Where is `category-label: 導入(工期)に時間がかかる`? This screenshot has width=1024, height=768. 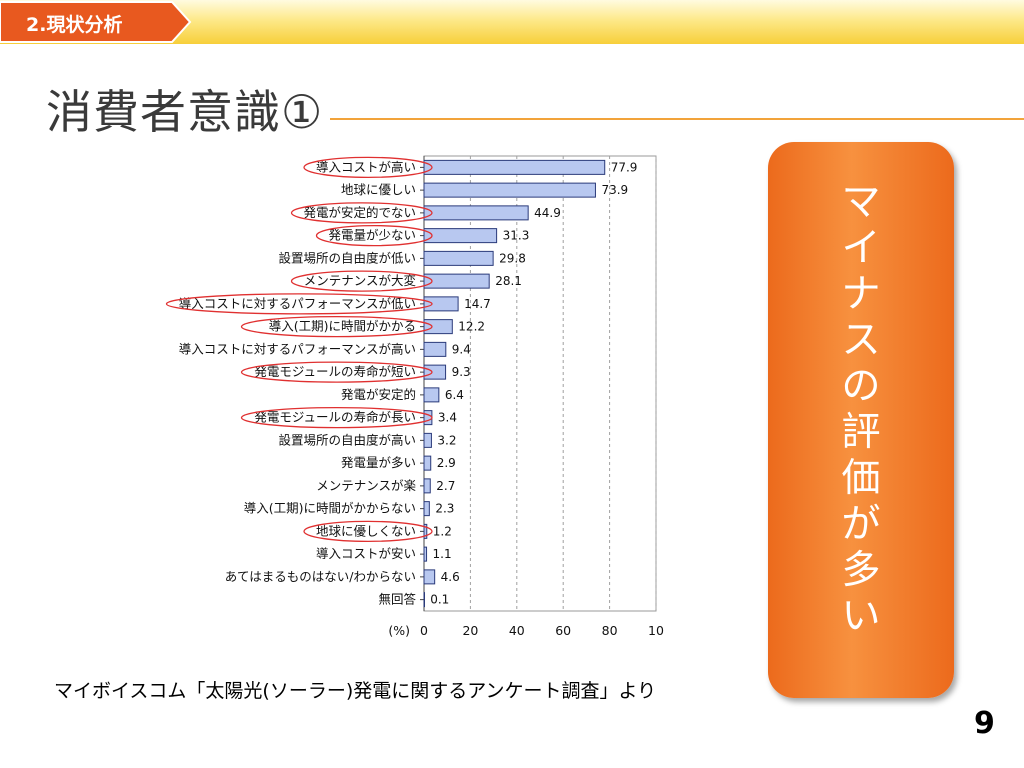 category-label: 導入(工期)に時間がかかる is located at coordinates (342, 326).